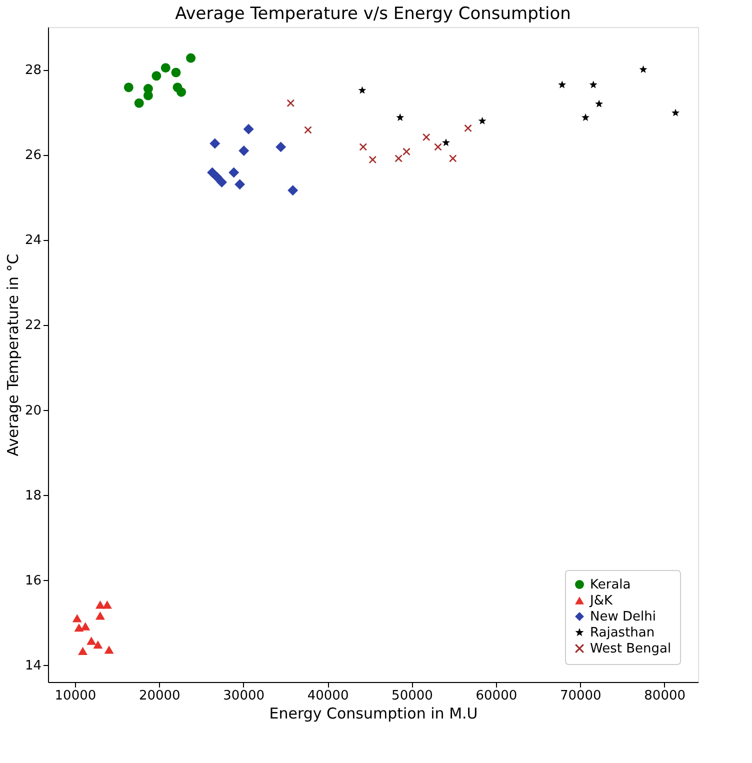 Image resolution: width=752 pixels, height=763 pixels. What do you see at coordinates (13, 355) in the screenshot?
I see `y-axis-title: Average Temperature in °C` at bounding box center [13, 355].